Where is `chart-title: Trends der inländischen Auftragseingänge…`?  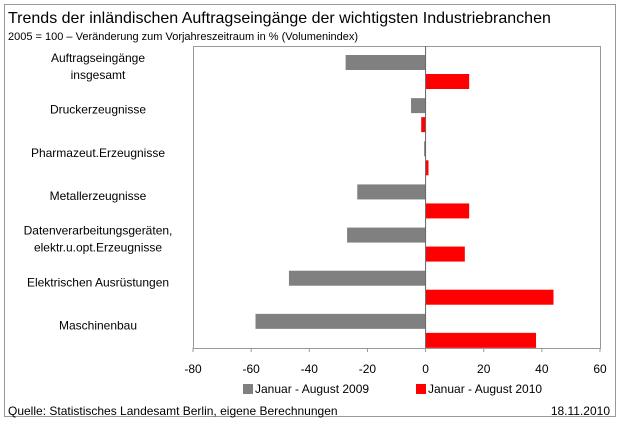
chart-title: Trends der inländischen Auftragseingänge… is located at coordinates (279, 18).